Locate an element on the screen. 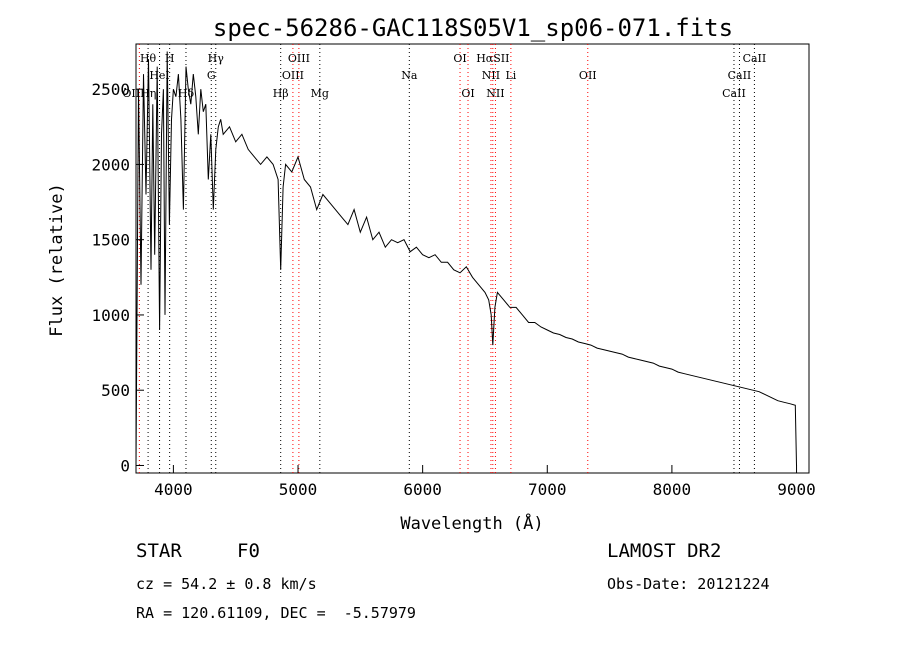 This screenshot has height=650, width=900. y-axis: 0 500 1000 1500 2000 2500 is located at coordinates (117, 277).